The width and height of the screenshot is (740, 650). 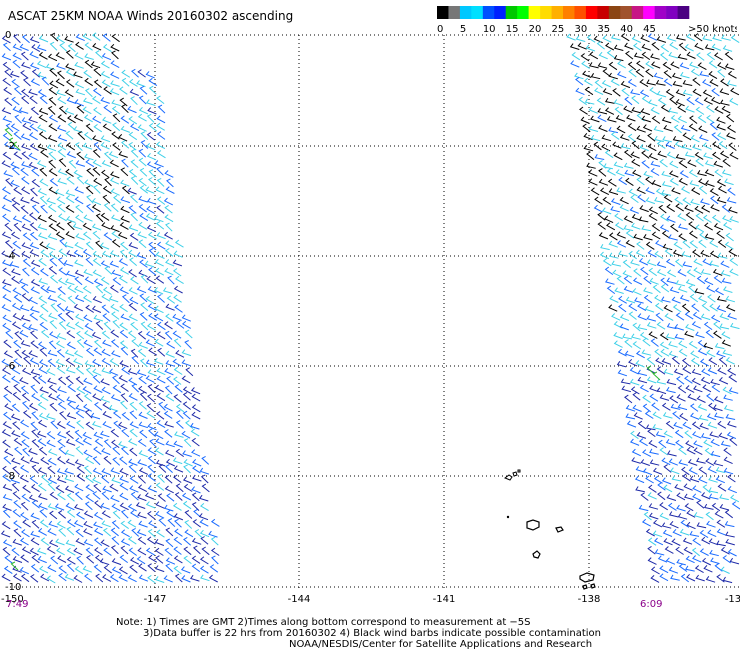 I want to click on map-title: ASCAT 25KM NOAA Winds 20160302 ascending, so click(x=151, y=16).